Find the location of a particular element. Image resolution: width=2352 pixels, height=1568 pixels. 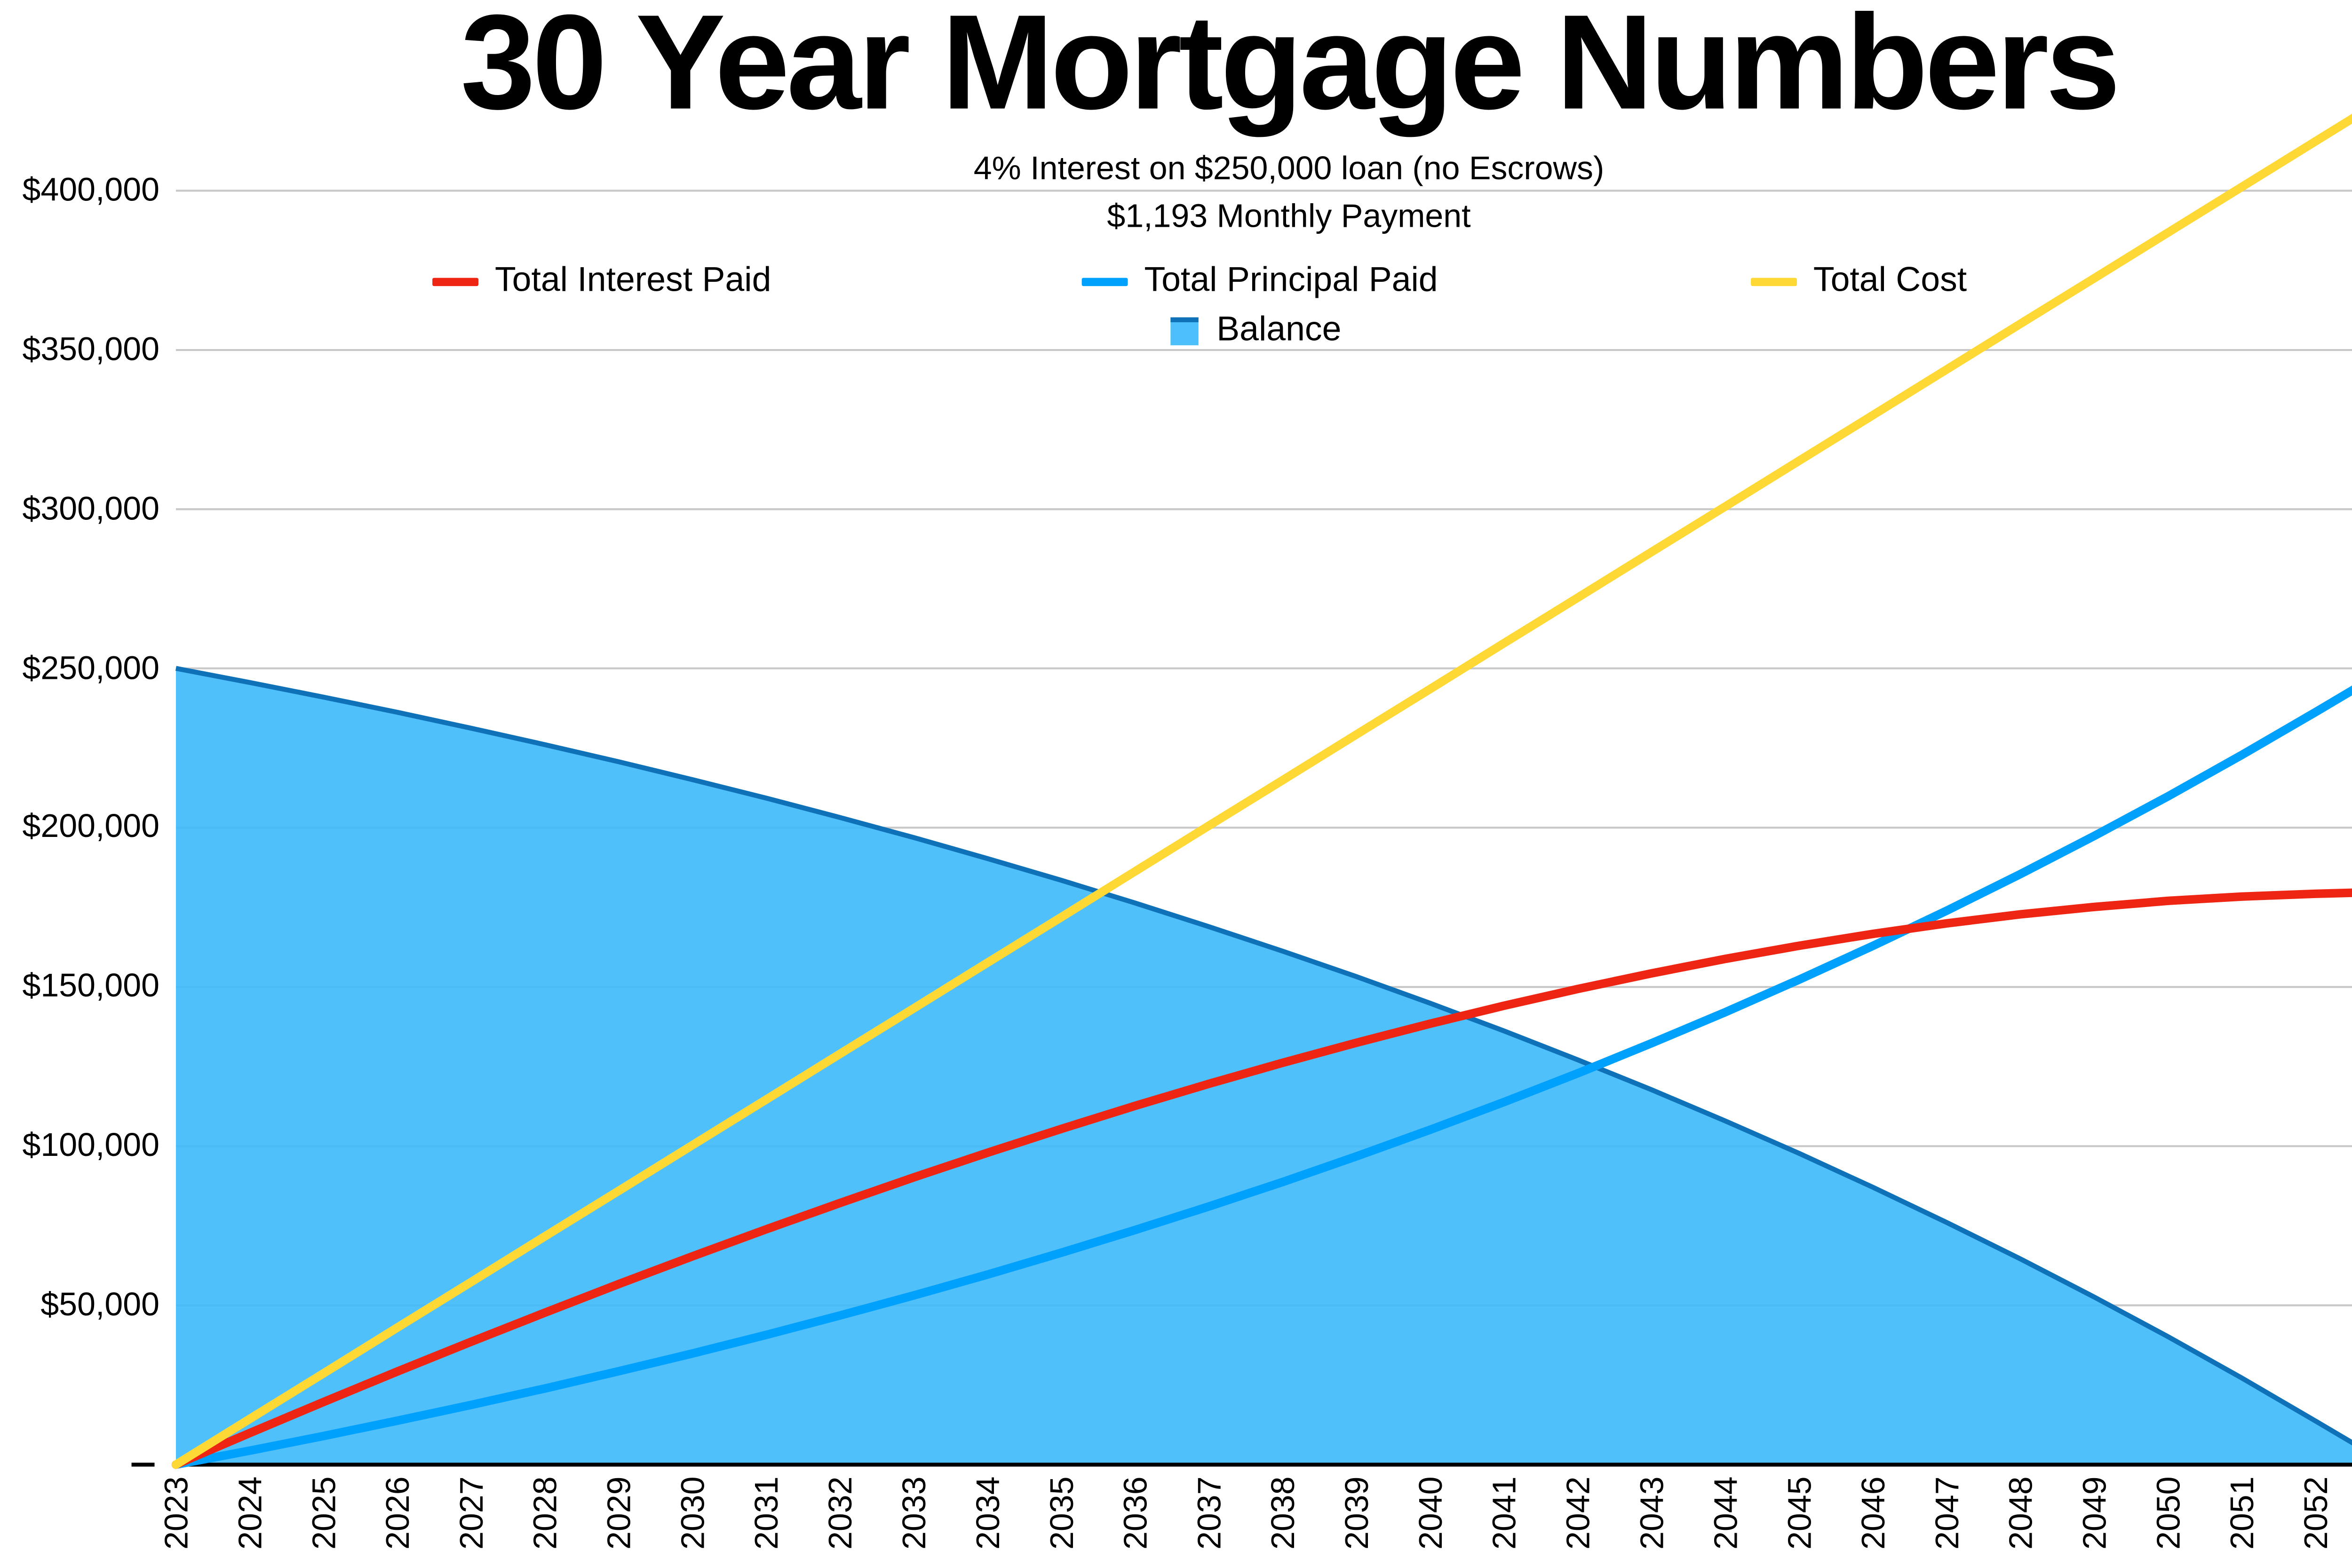

x-tick-label-2028: 2028 is located at coordinates (545, 1512).